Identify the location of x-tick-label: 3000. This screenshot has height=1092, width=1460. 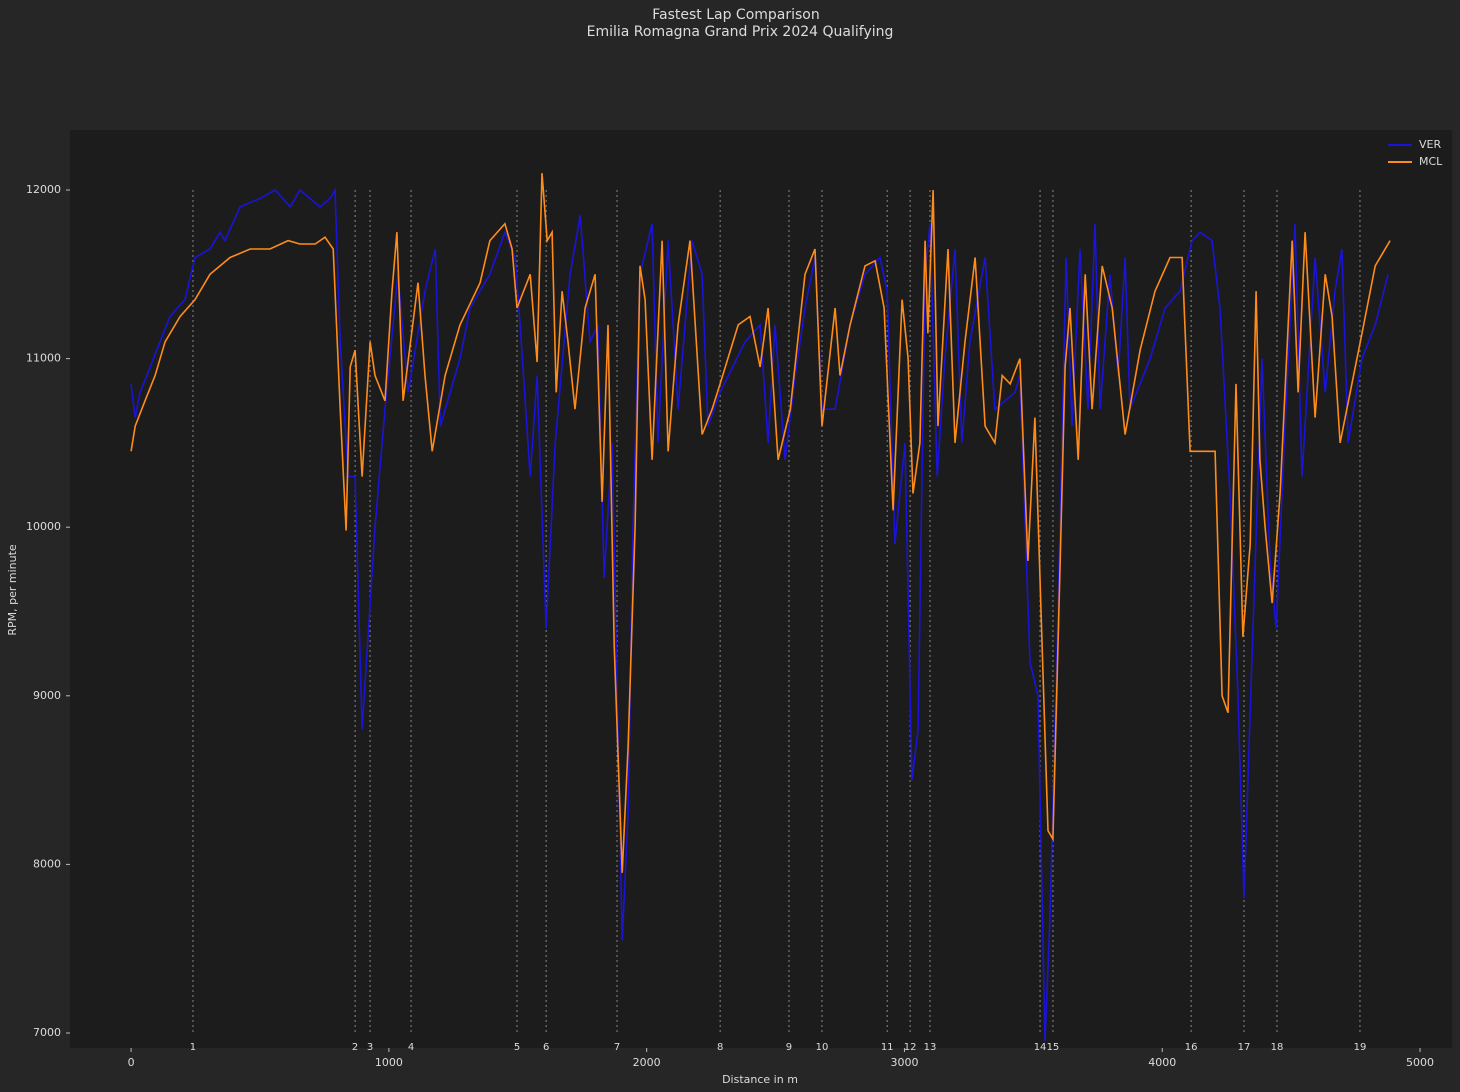
(904, 1062).